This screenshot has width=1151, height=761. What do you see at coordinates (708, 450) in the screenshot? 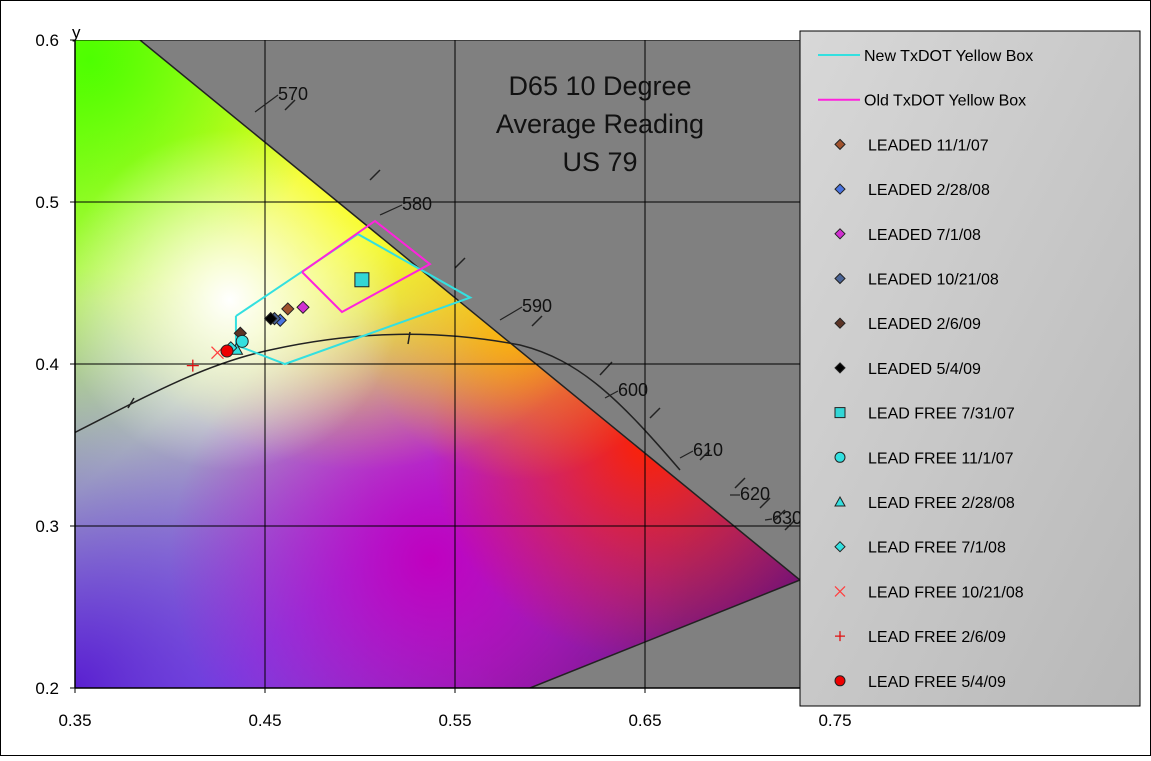
I see `wavelength-label: 610` at bounding box center [708, 450].